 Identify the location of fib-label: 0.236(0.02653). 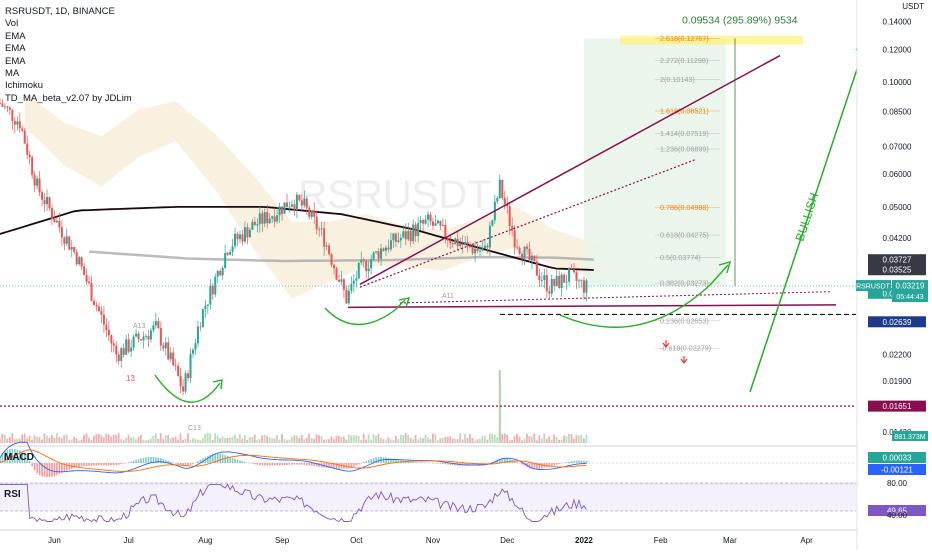
(684, 320).